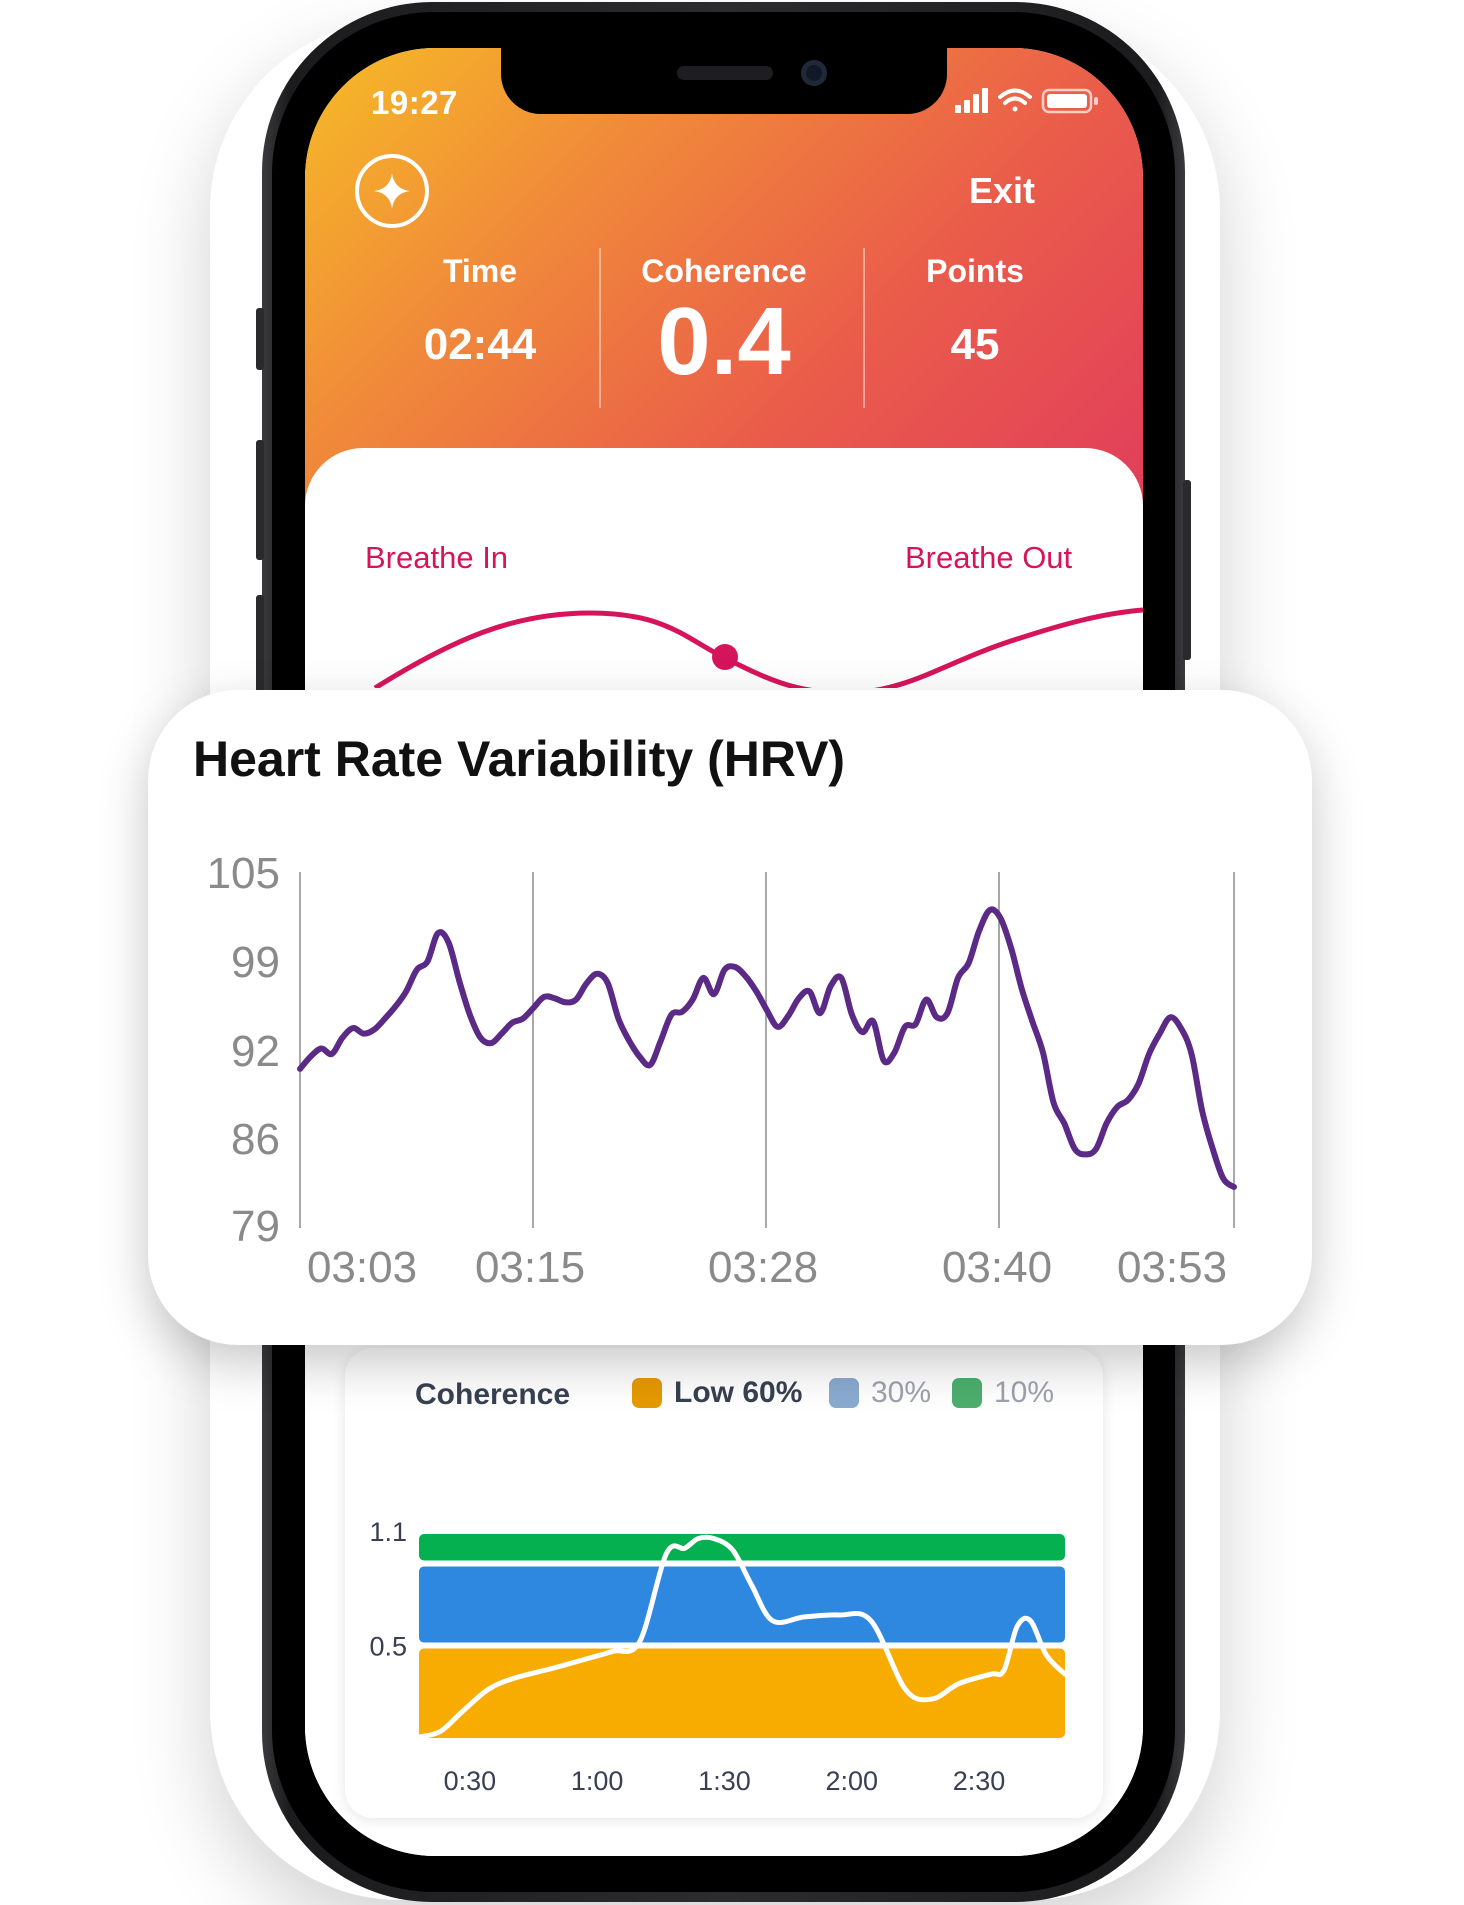 This screenshot has width=1464, height=1905. What do you see at coordinates (437, 557) in the screenshot?
I see `breathe-in-label: Breathe In` at bounding box center [437, 557].